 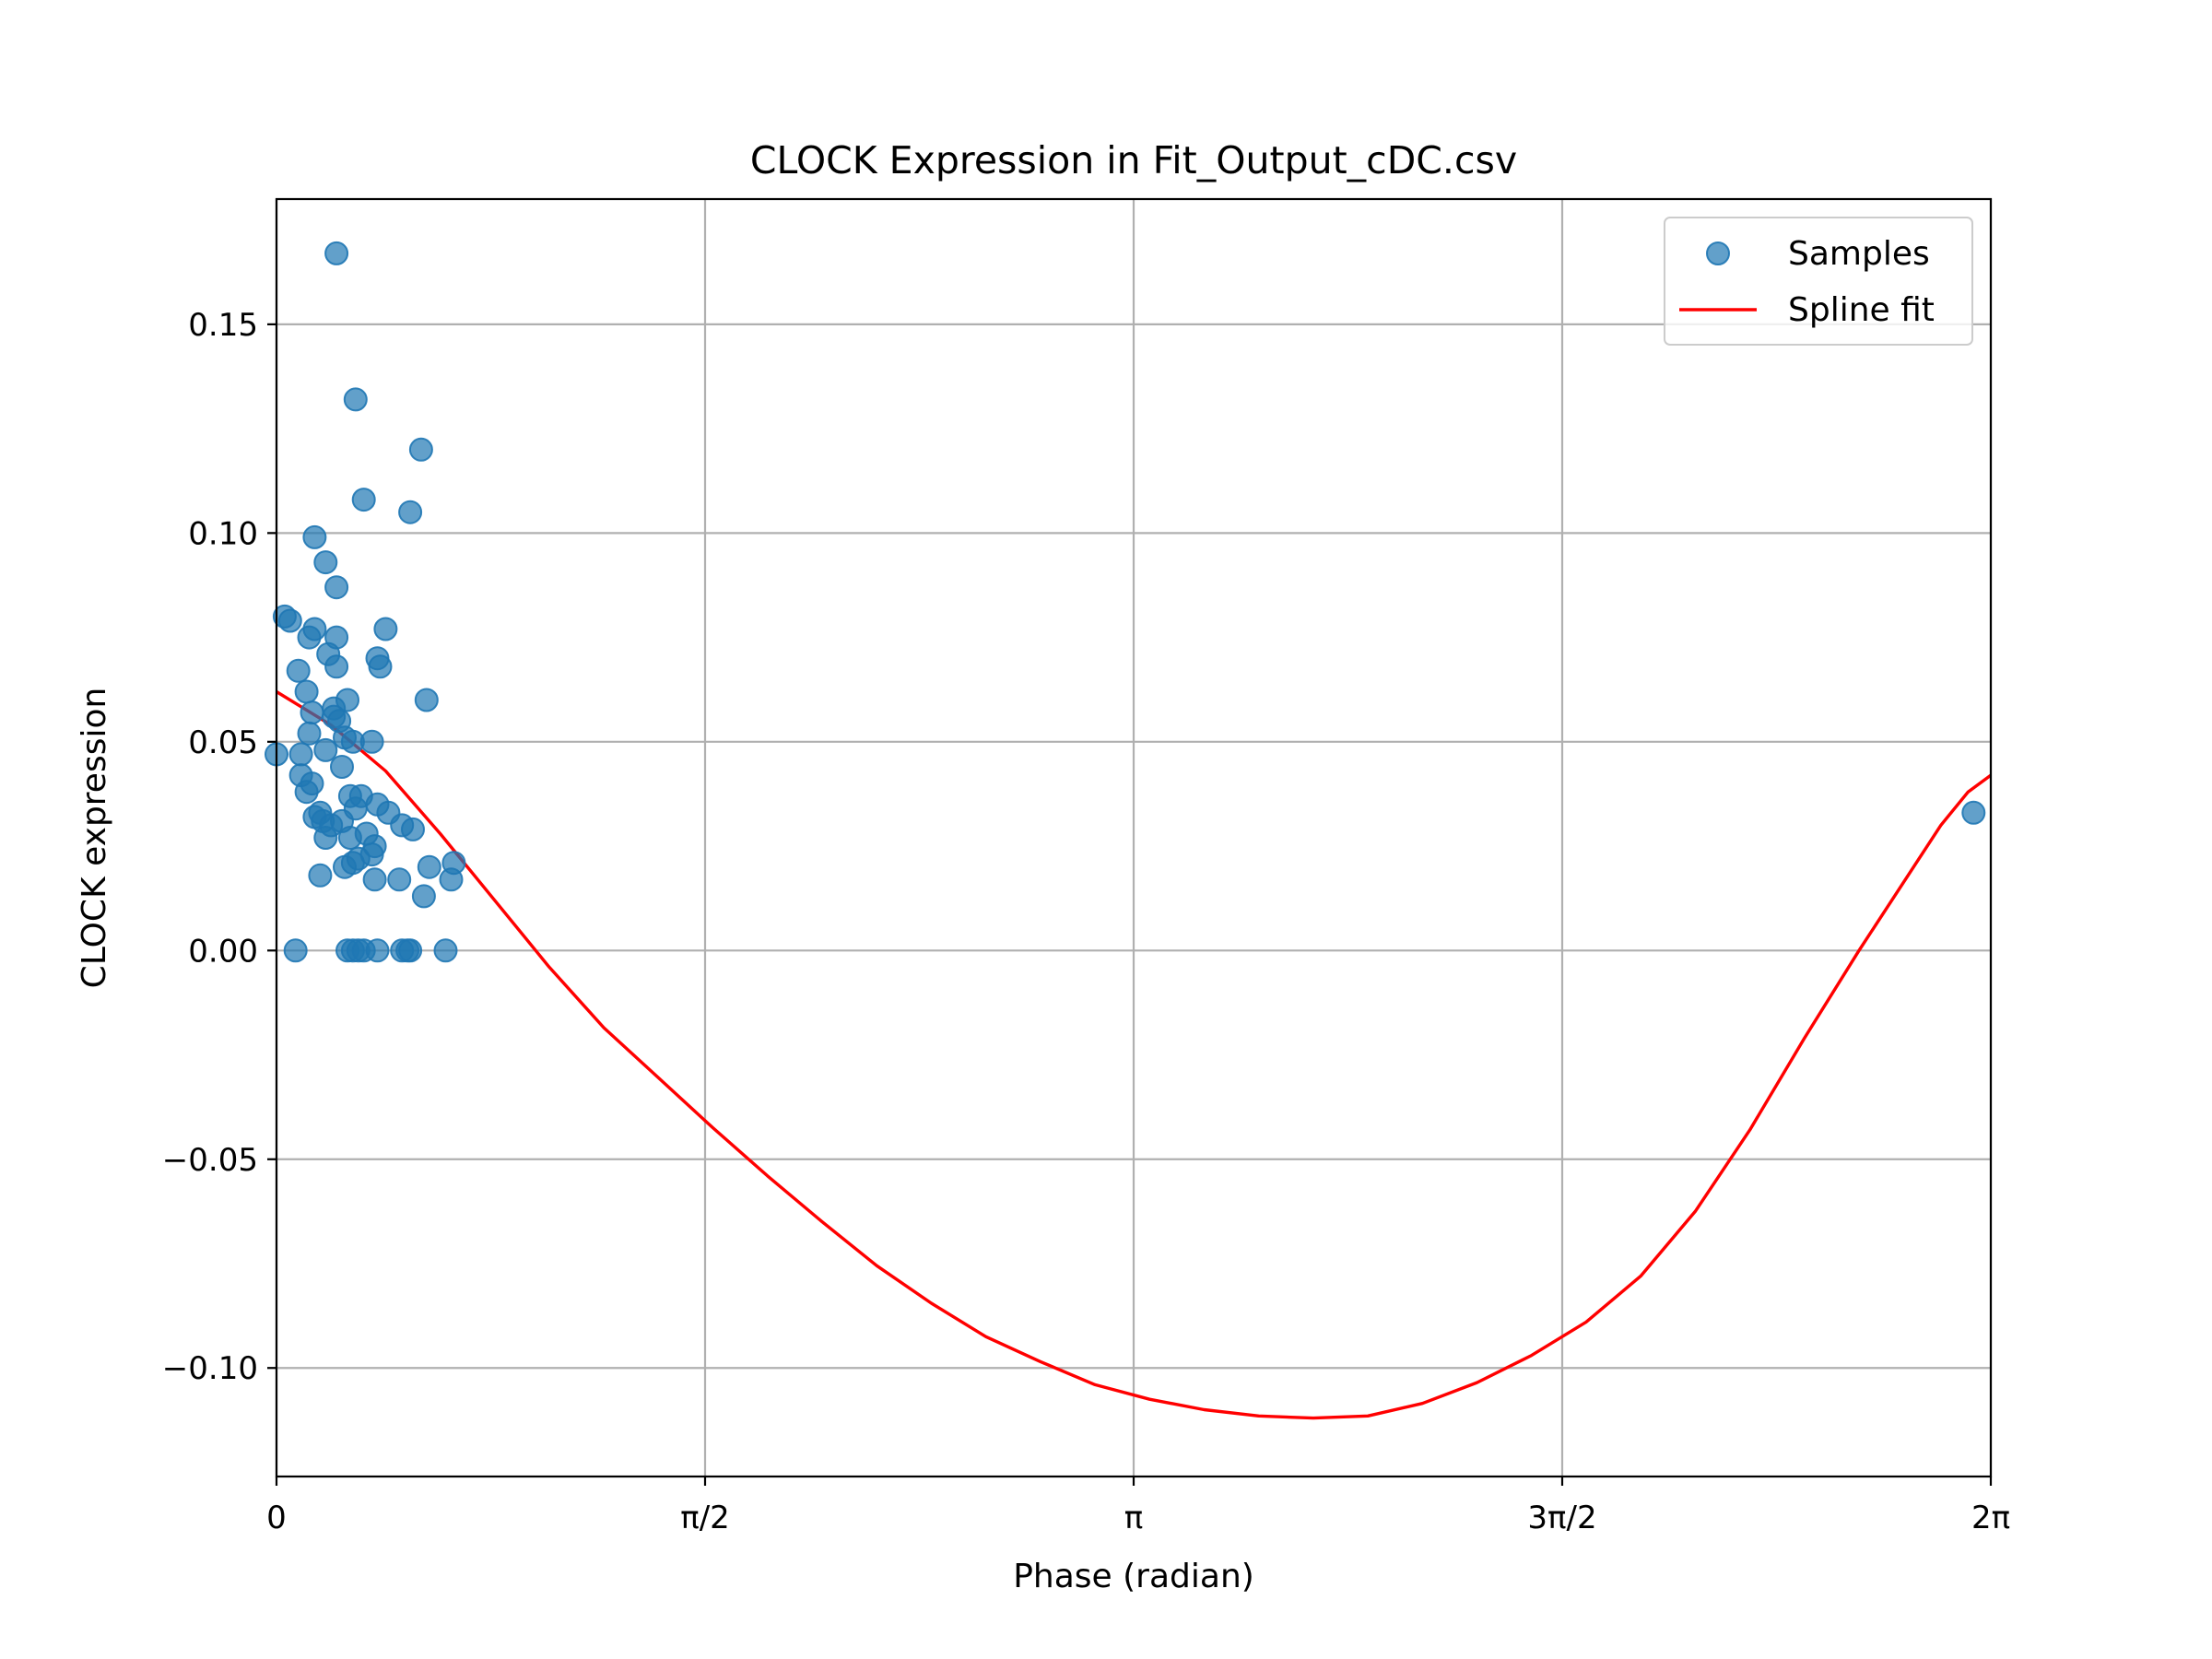 What do you see at coordinates (1990, 1518) in the screenshot?
I see `x-tick-label: 2π` at bounding box center [1990, 1518].